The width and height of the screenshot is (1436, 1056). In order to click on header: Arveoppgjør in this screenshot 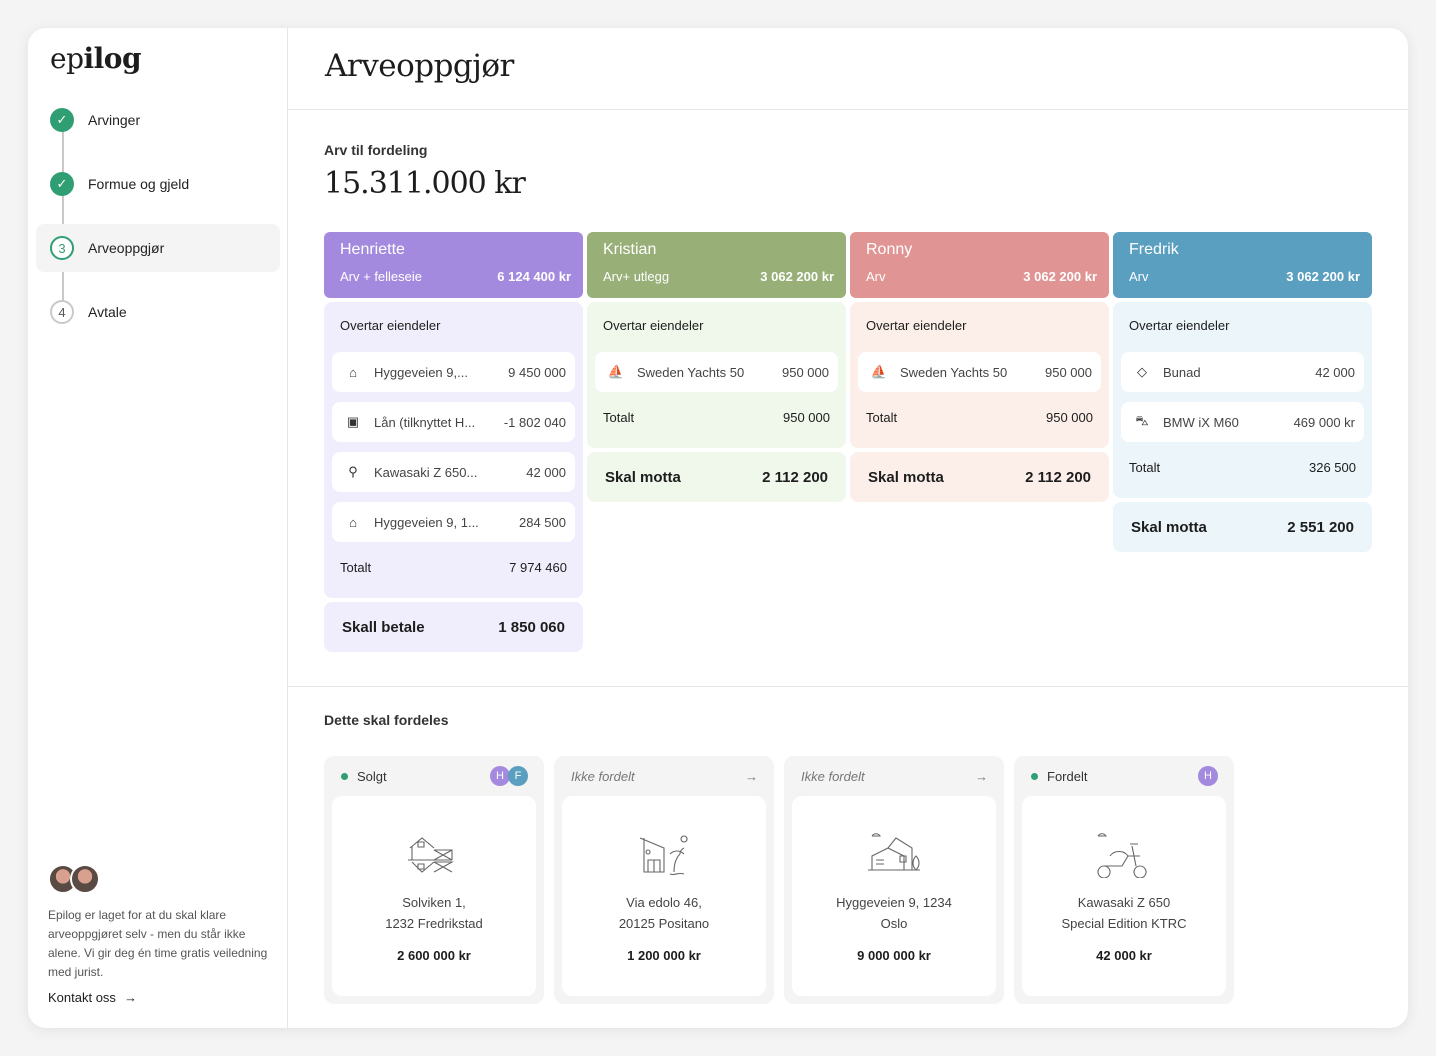, I will do `click(848, 69)`.